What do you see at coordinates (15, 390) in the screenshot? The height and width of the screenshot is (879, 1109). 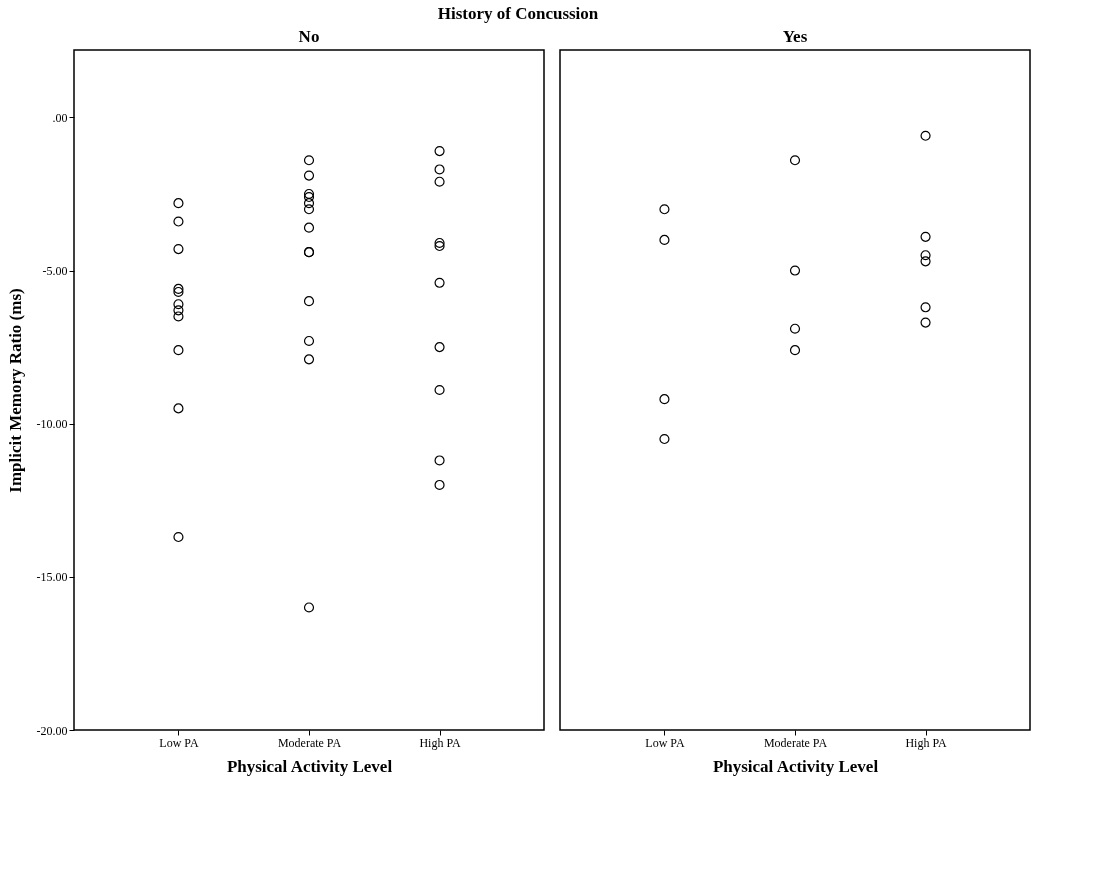 I see `y-axis-title: Implicit Memory Ratio (ms)` at bounding box center [15, 390].